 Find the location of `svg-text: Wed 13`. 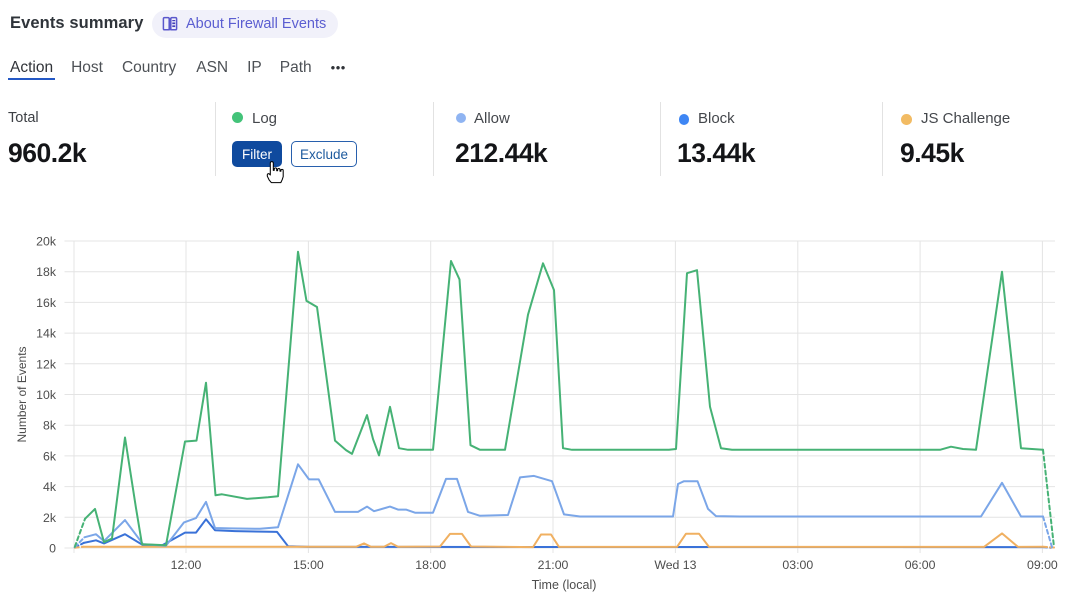

svg-text: Wed 13 is located at coordinates (675, 565).